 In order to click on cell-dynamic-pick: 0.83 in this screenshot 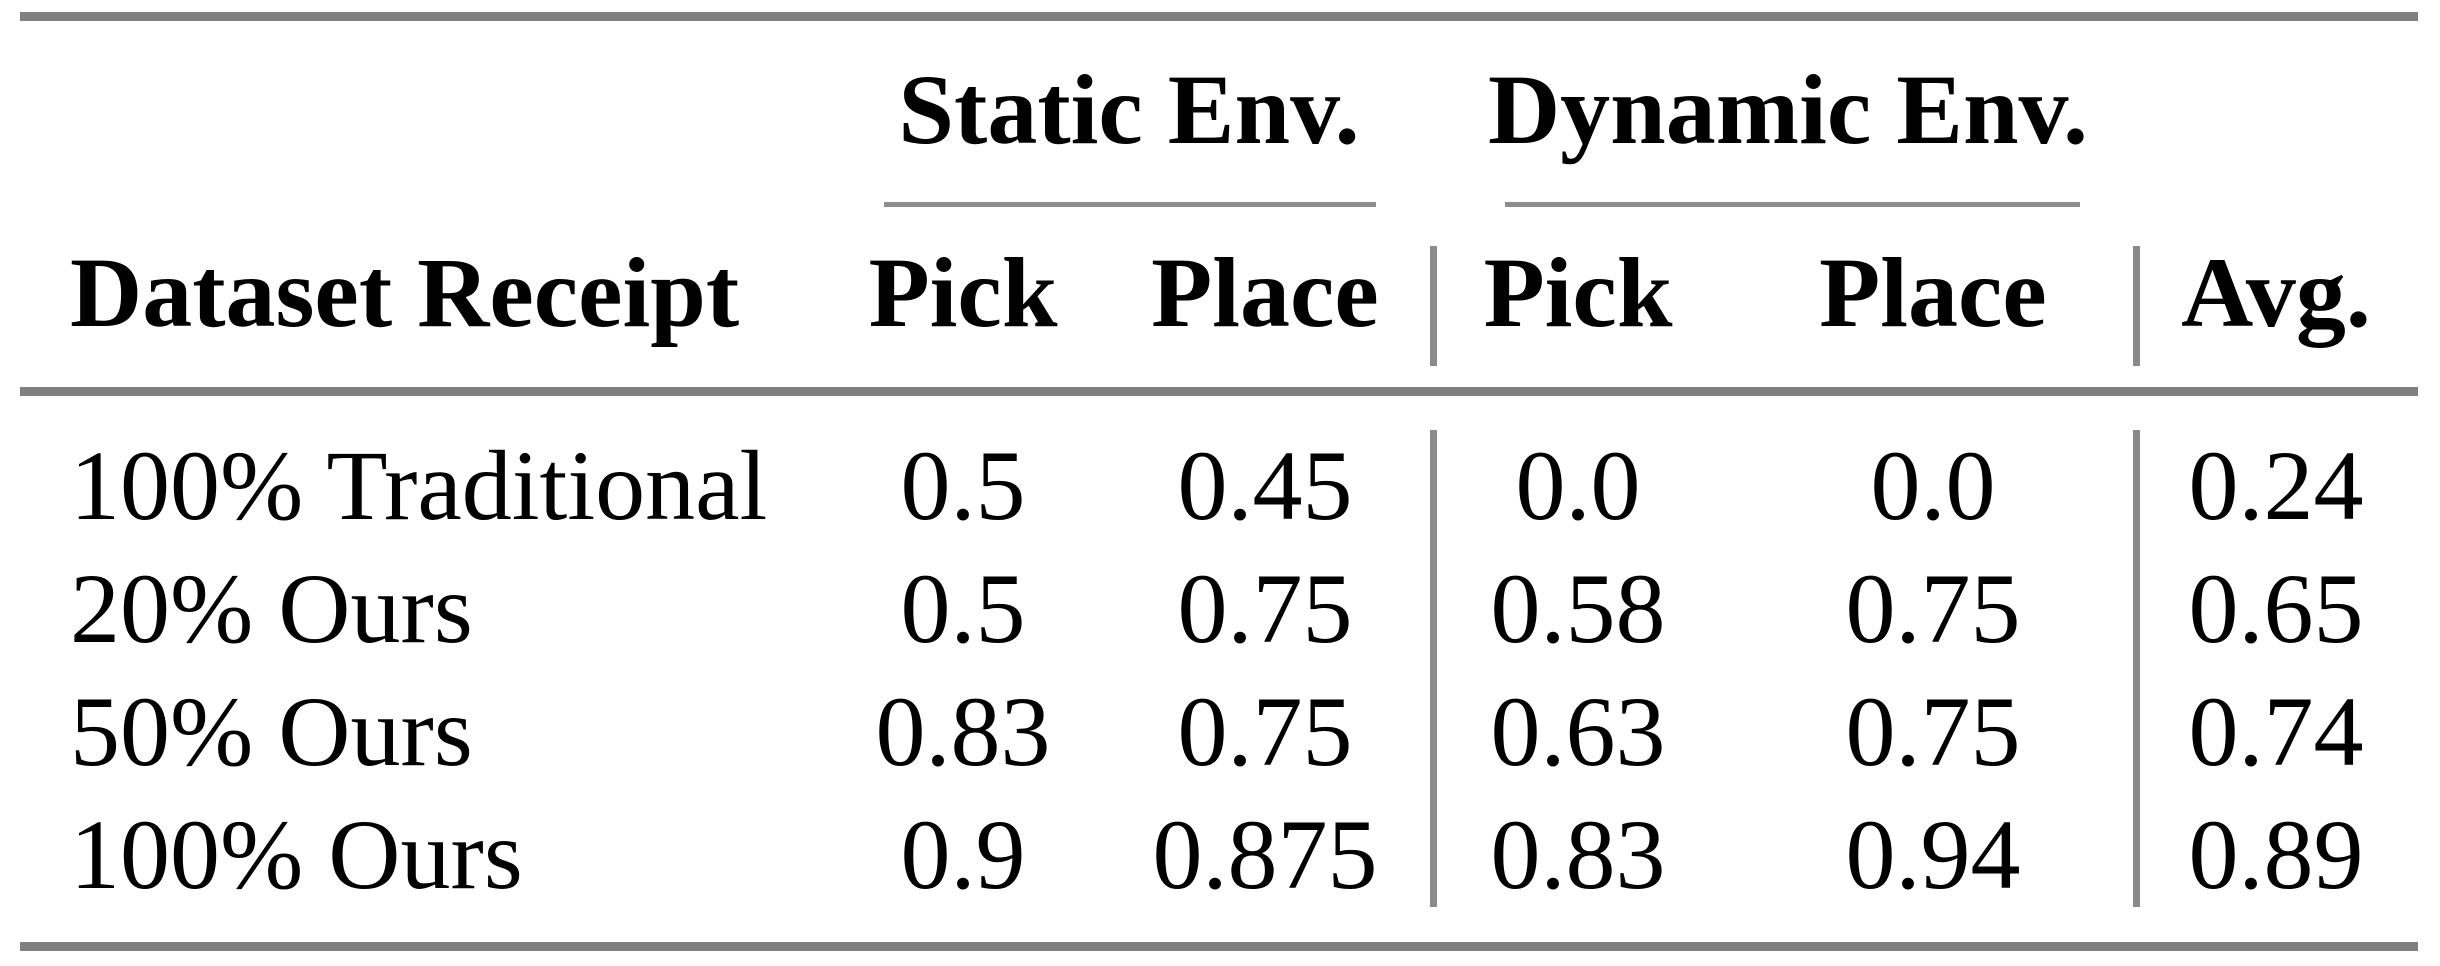, I will do `click(1578, 854)`.